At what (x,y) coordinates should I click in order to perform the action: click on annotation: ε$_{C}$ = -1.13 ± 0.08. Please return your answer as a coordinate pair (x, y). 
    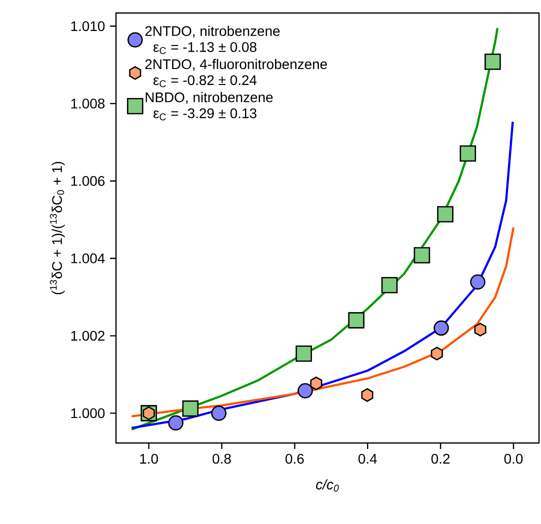
    Looking at the image, I should click on (204, 48).